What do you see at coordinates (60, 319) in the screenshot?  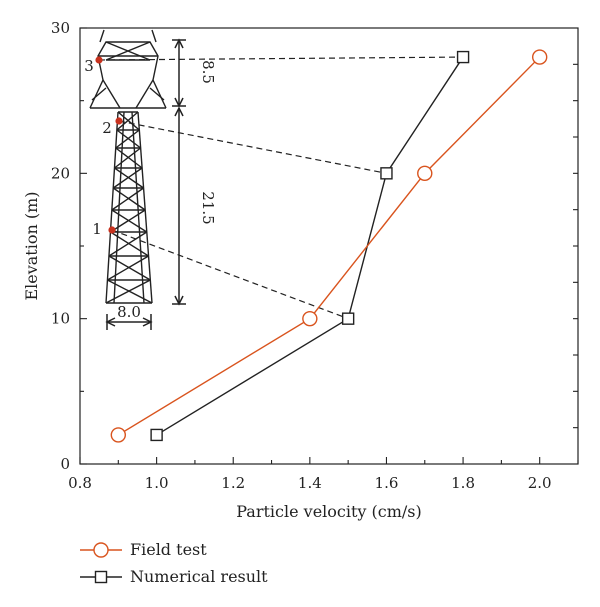 I see `y-tick-label: 10` at bounding box center [60, 319].